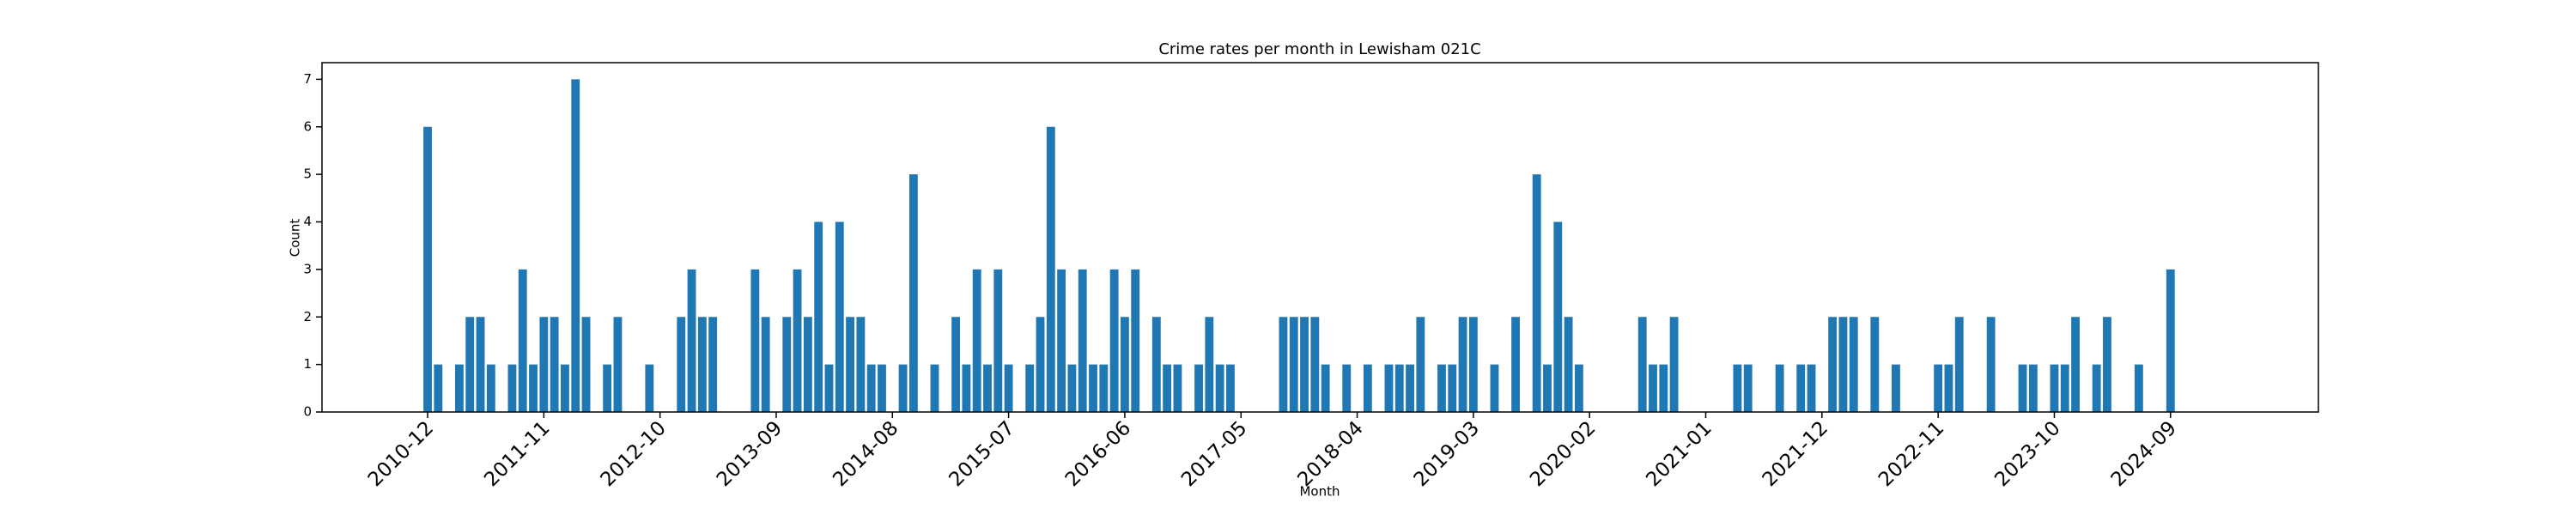  I want to click on y-tick-label: 6, so click(307, 126).